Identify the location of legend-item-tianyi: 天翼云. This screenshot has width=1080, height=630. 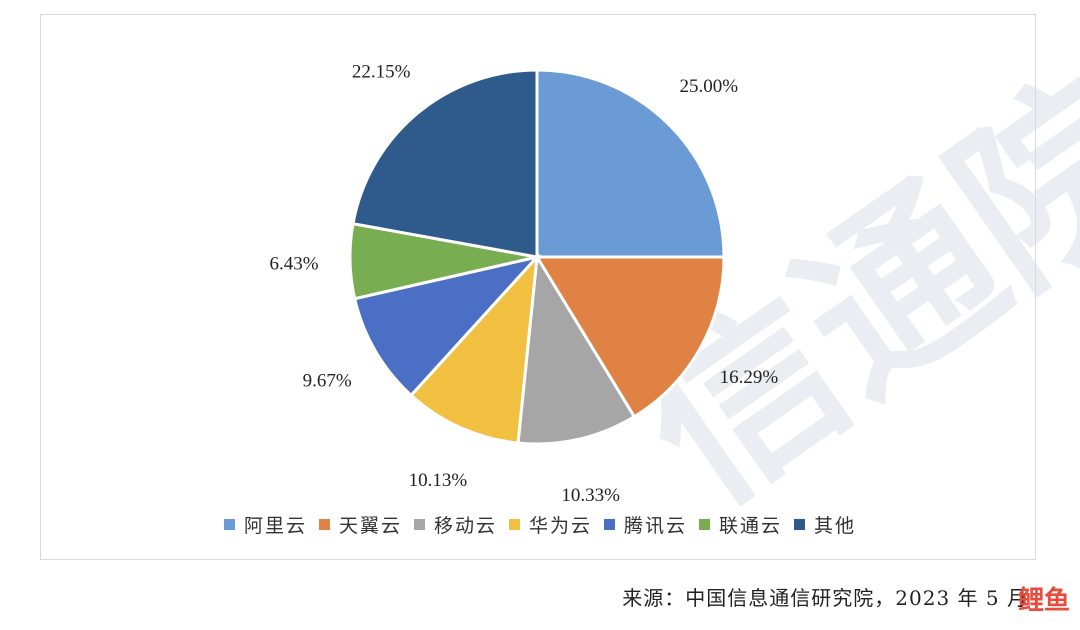
(360, 524).